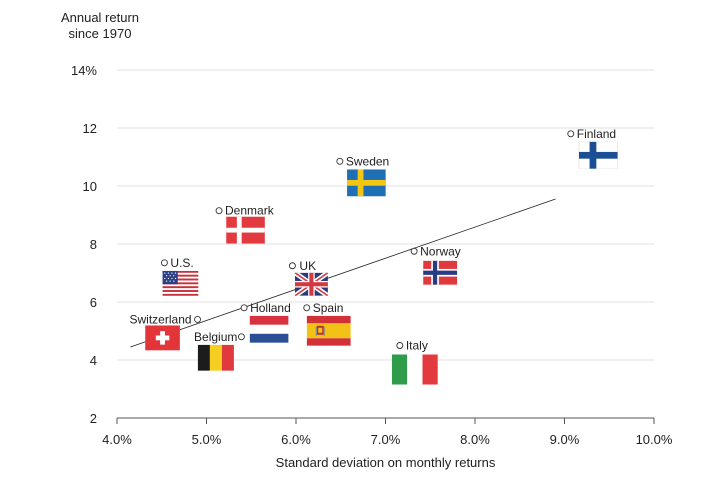  What do you see at coordinates (386, 439) in the screenshot?
I see `x-tick-label: 7.0%` at bounding box center [386, 439].